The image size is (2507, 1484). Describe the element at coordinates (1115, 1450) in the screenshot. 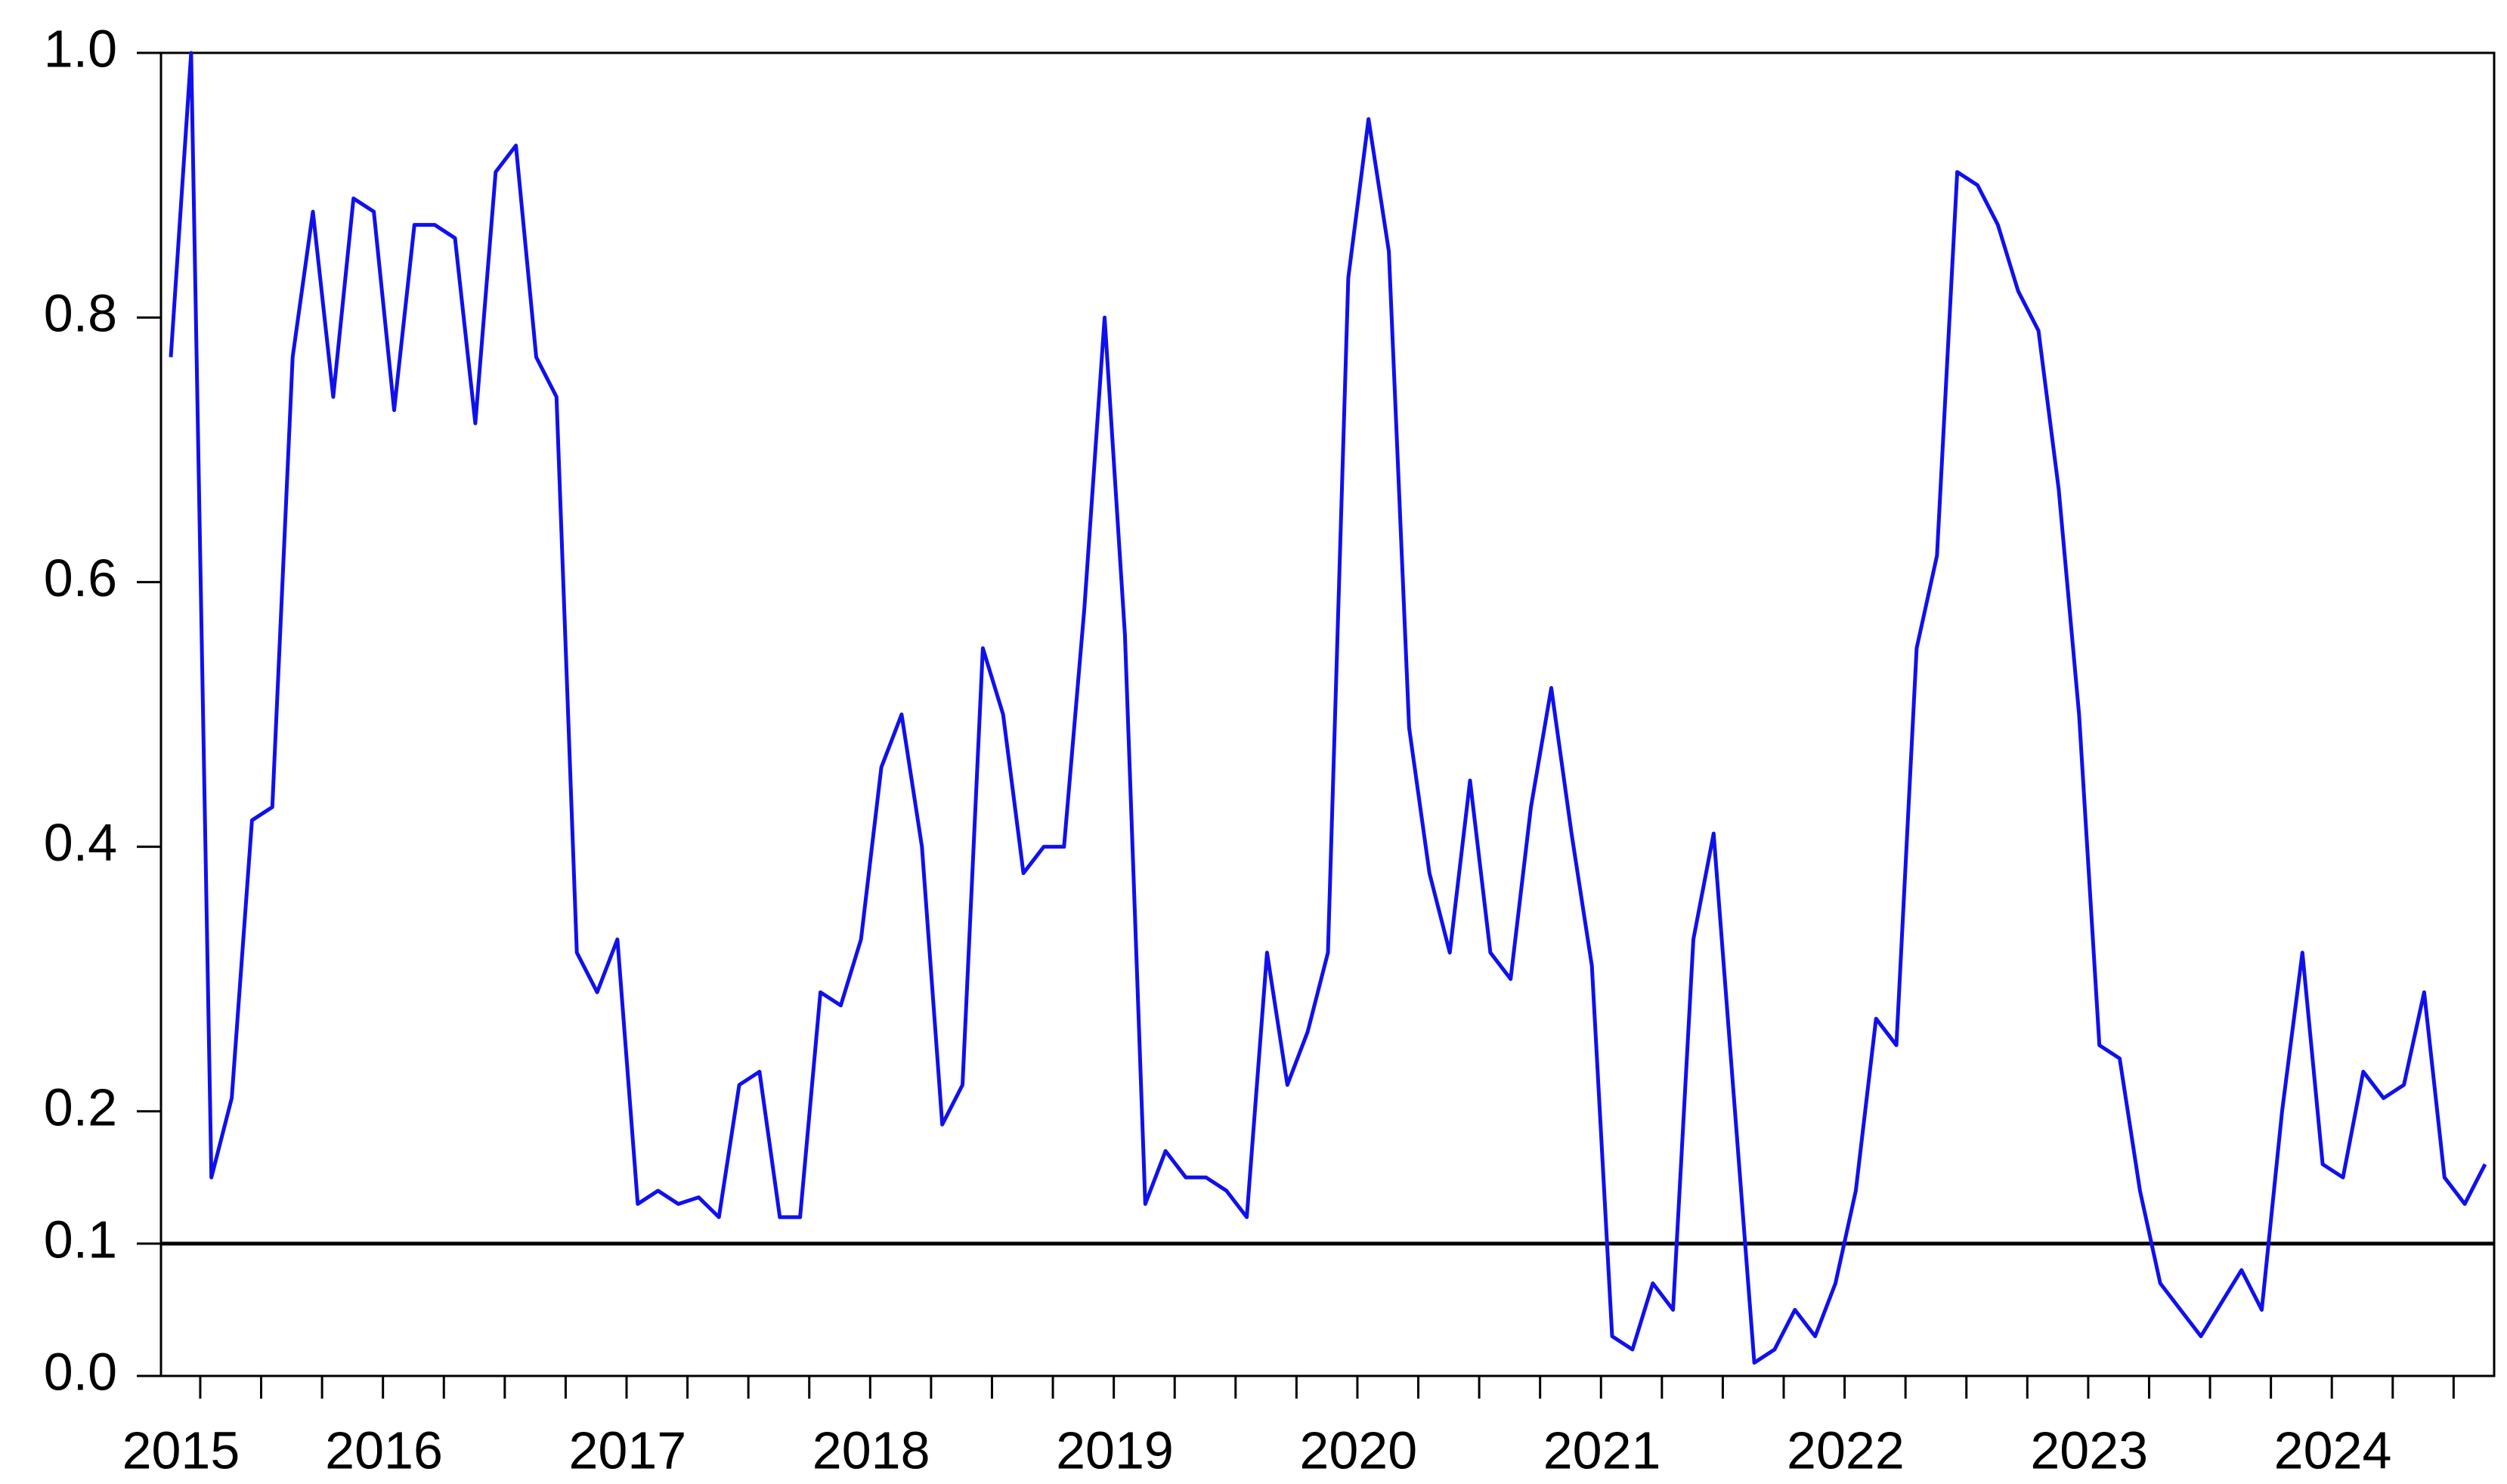

I see `x-tick-label: 2019` at that location.